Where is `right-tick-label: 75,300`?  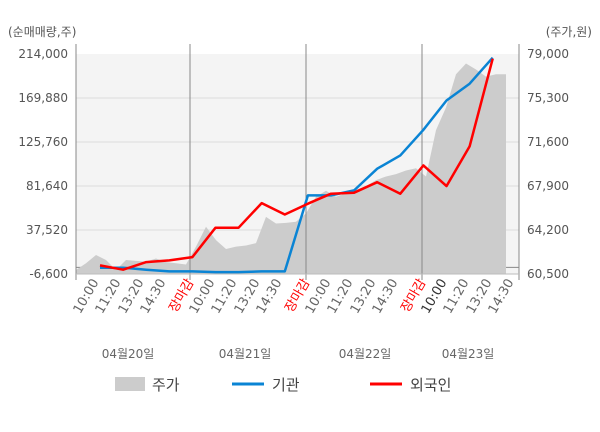
right-tick-label: 75,300 is located at coordinates (548, 98).